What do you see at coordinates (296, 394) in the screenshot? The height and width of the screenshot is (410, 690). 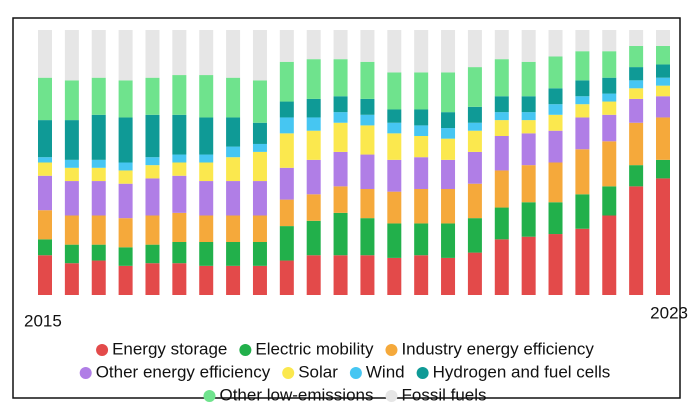 I see `legend-label: Other low-emissions` at bounding box center [296, 394].